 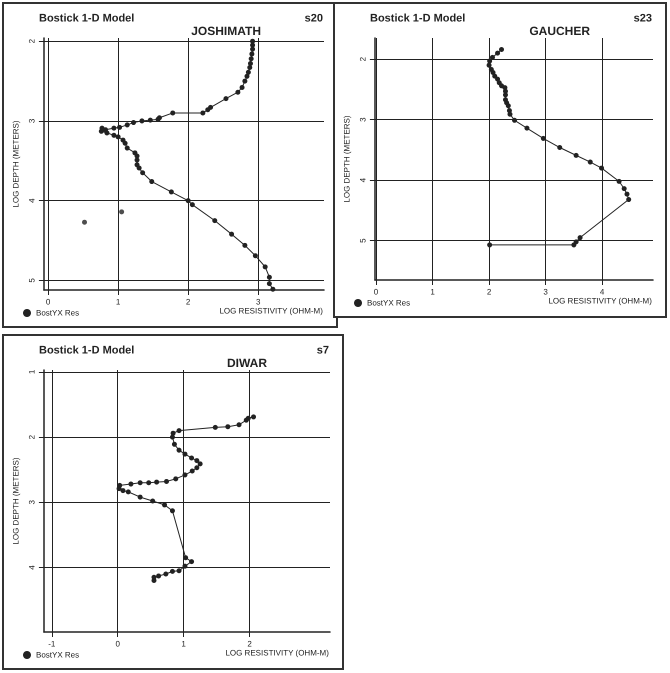 What do you see at coordinates (31, 371) in the screenshot?
I see `y-tick-label: 1` at bounding box center [31, 371].